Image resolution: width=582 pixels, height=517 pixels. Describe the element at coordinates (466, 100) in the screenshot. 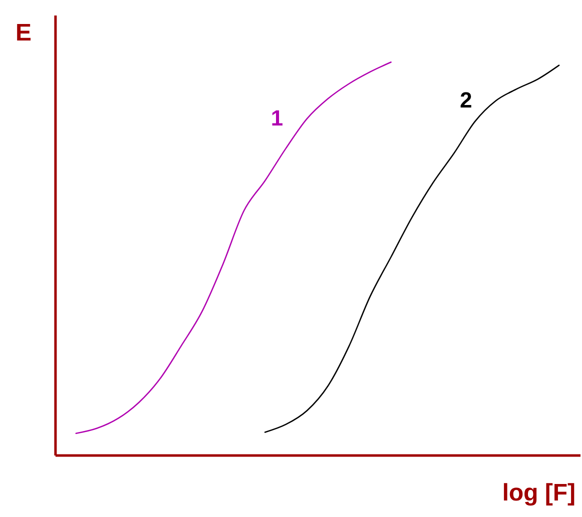

I see `series-label: 2` at that location.